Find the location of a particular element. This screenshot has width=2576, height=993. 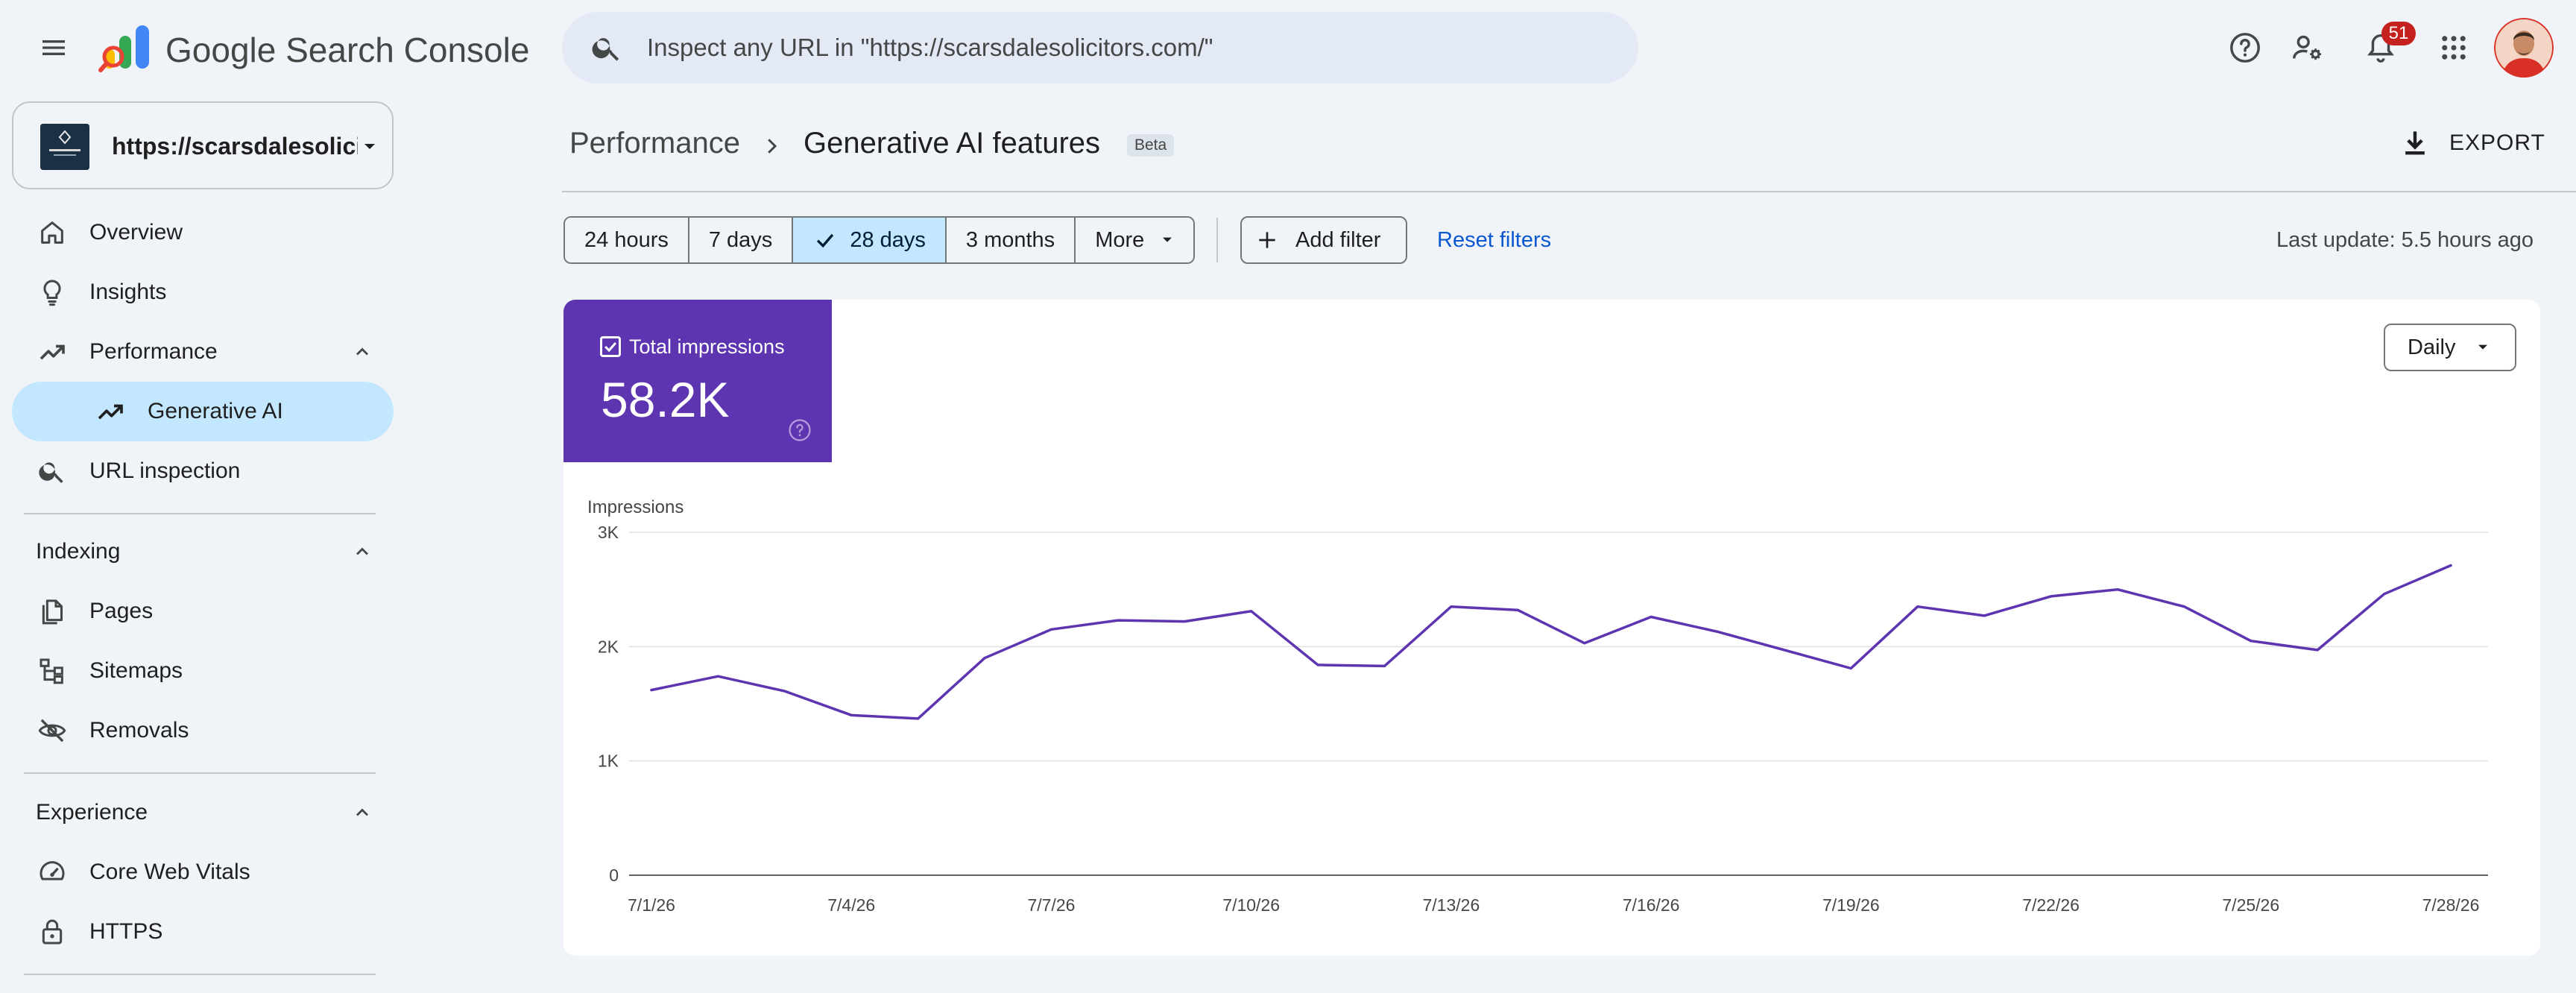

url-inspection-search is located at coordinates (1100, 47).